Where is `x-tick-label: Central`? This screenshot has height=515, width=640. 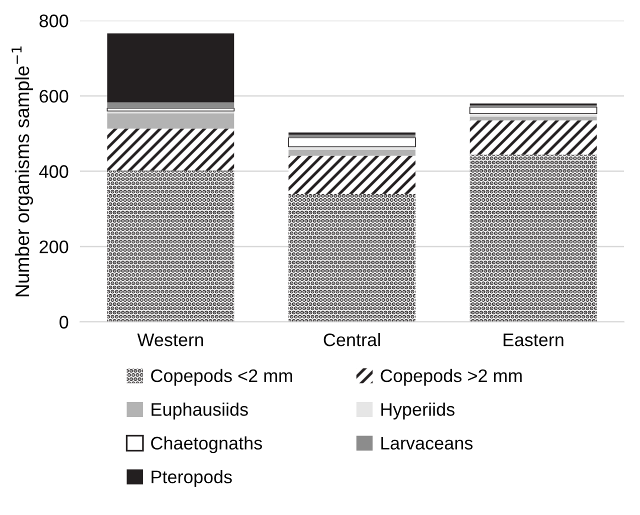
x-tick-label: Central is located at coordinates (352, 339).